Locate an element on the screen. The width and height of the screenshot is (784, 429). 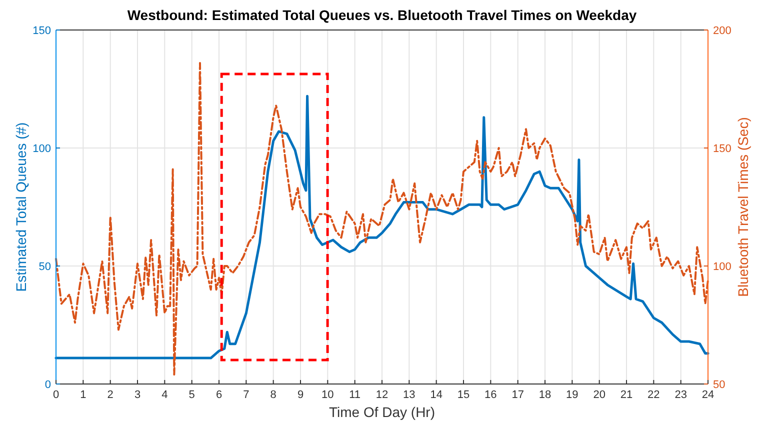
x-tick-label: 11 is located at coordinates (355, 395).